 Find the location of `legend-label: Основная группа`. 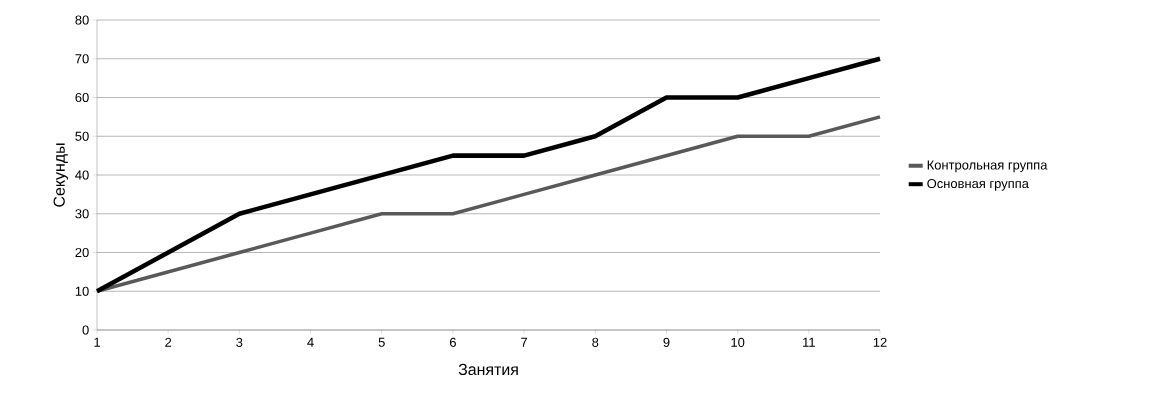

legend-label: Основная группа is located at coordinates (978, 184).